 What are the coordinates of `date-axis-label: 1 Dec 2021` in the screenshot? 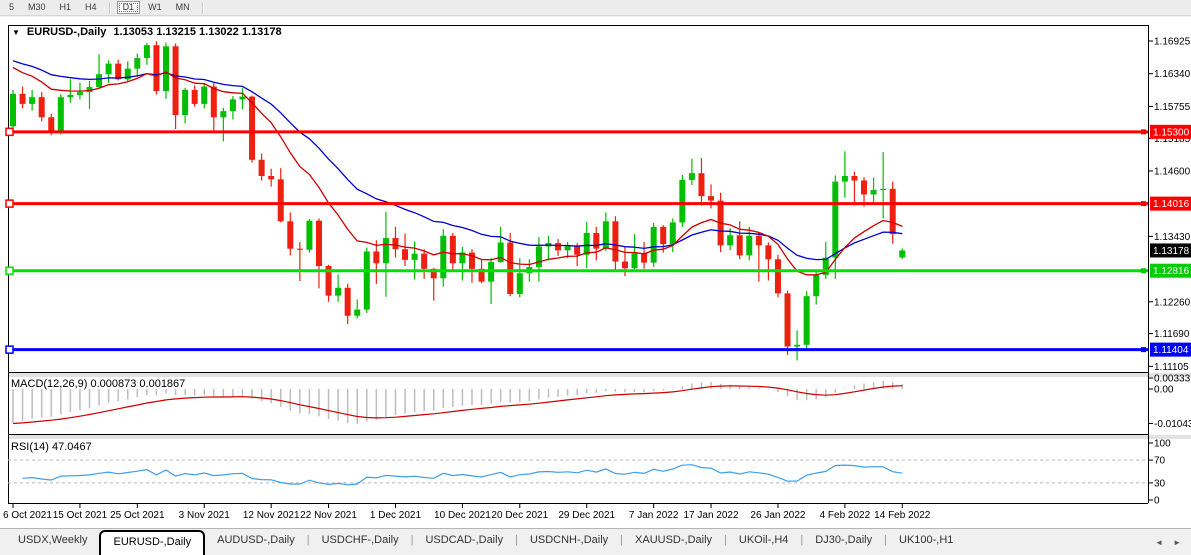 It's located at (396, 515).